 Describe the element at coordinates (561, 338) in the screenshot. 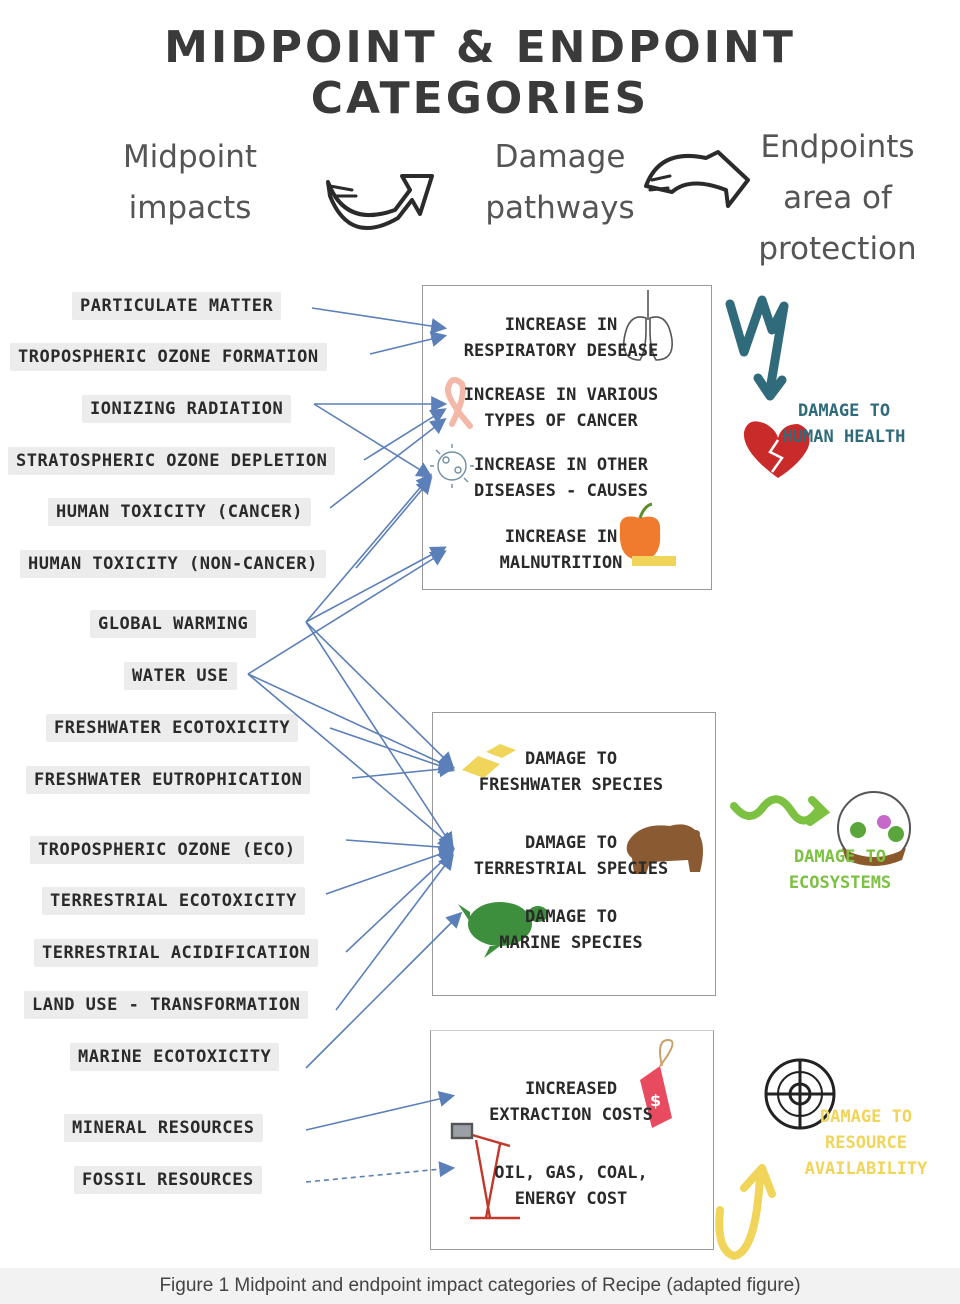

I see `pathway-respiratory: INCREASE IN RESPIRATORY DESEASE` at that location.